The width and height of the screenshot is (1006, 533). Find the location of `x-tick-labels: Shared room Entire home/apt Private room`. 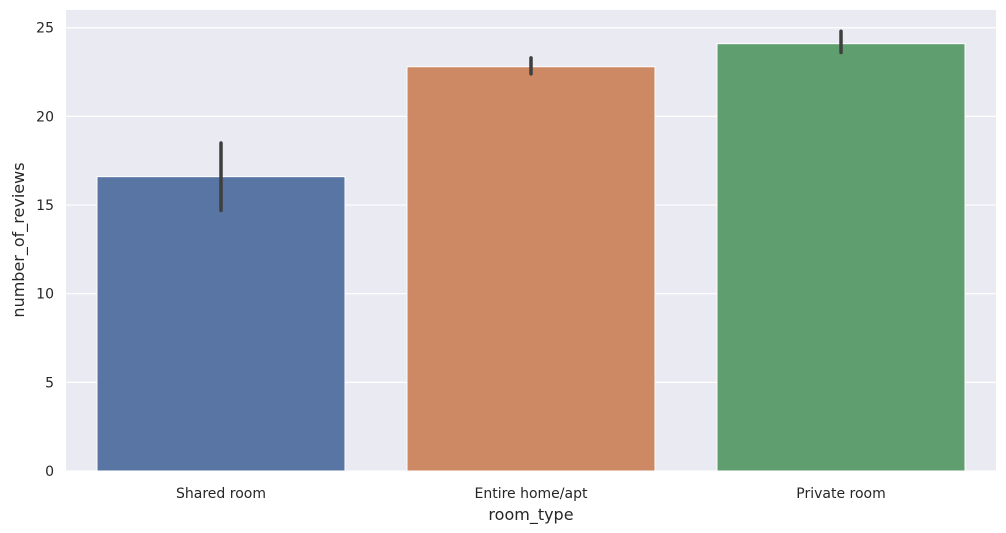

x-tick-labels: Shared room Entire home/apt Private room is located at coordinates (531, 494).